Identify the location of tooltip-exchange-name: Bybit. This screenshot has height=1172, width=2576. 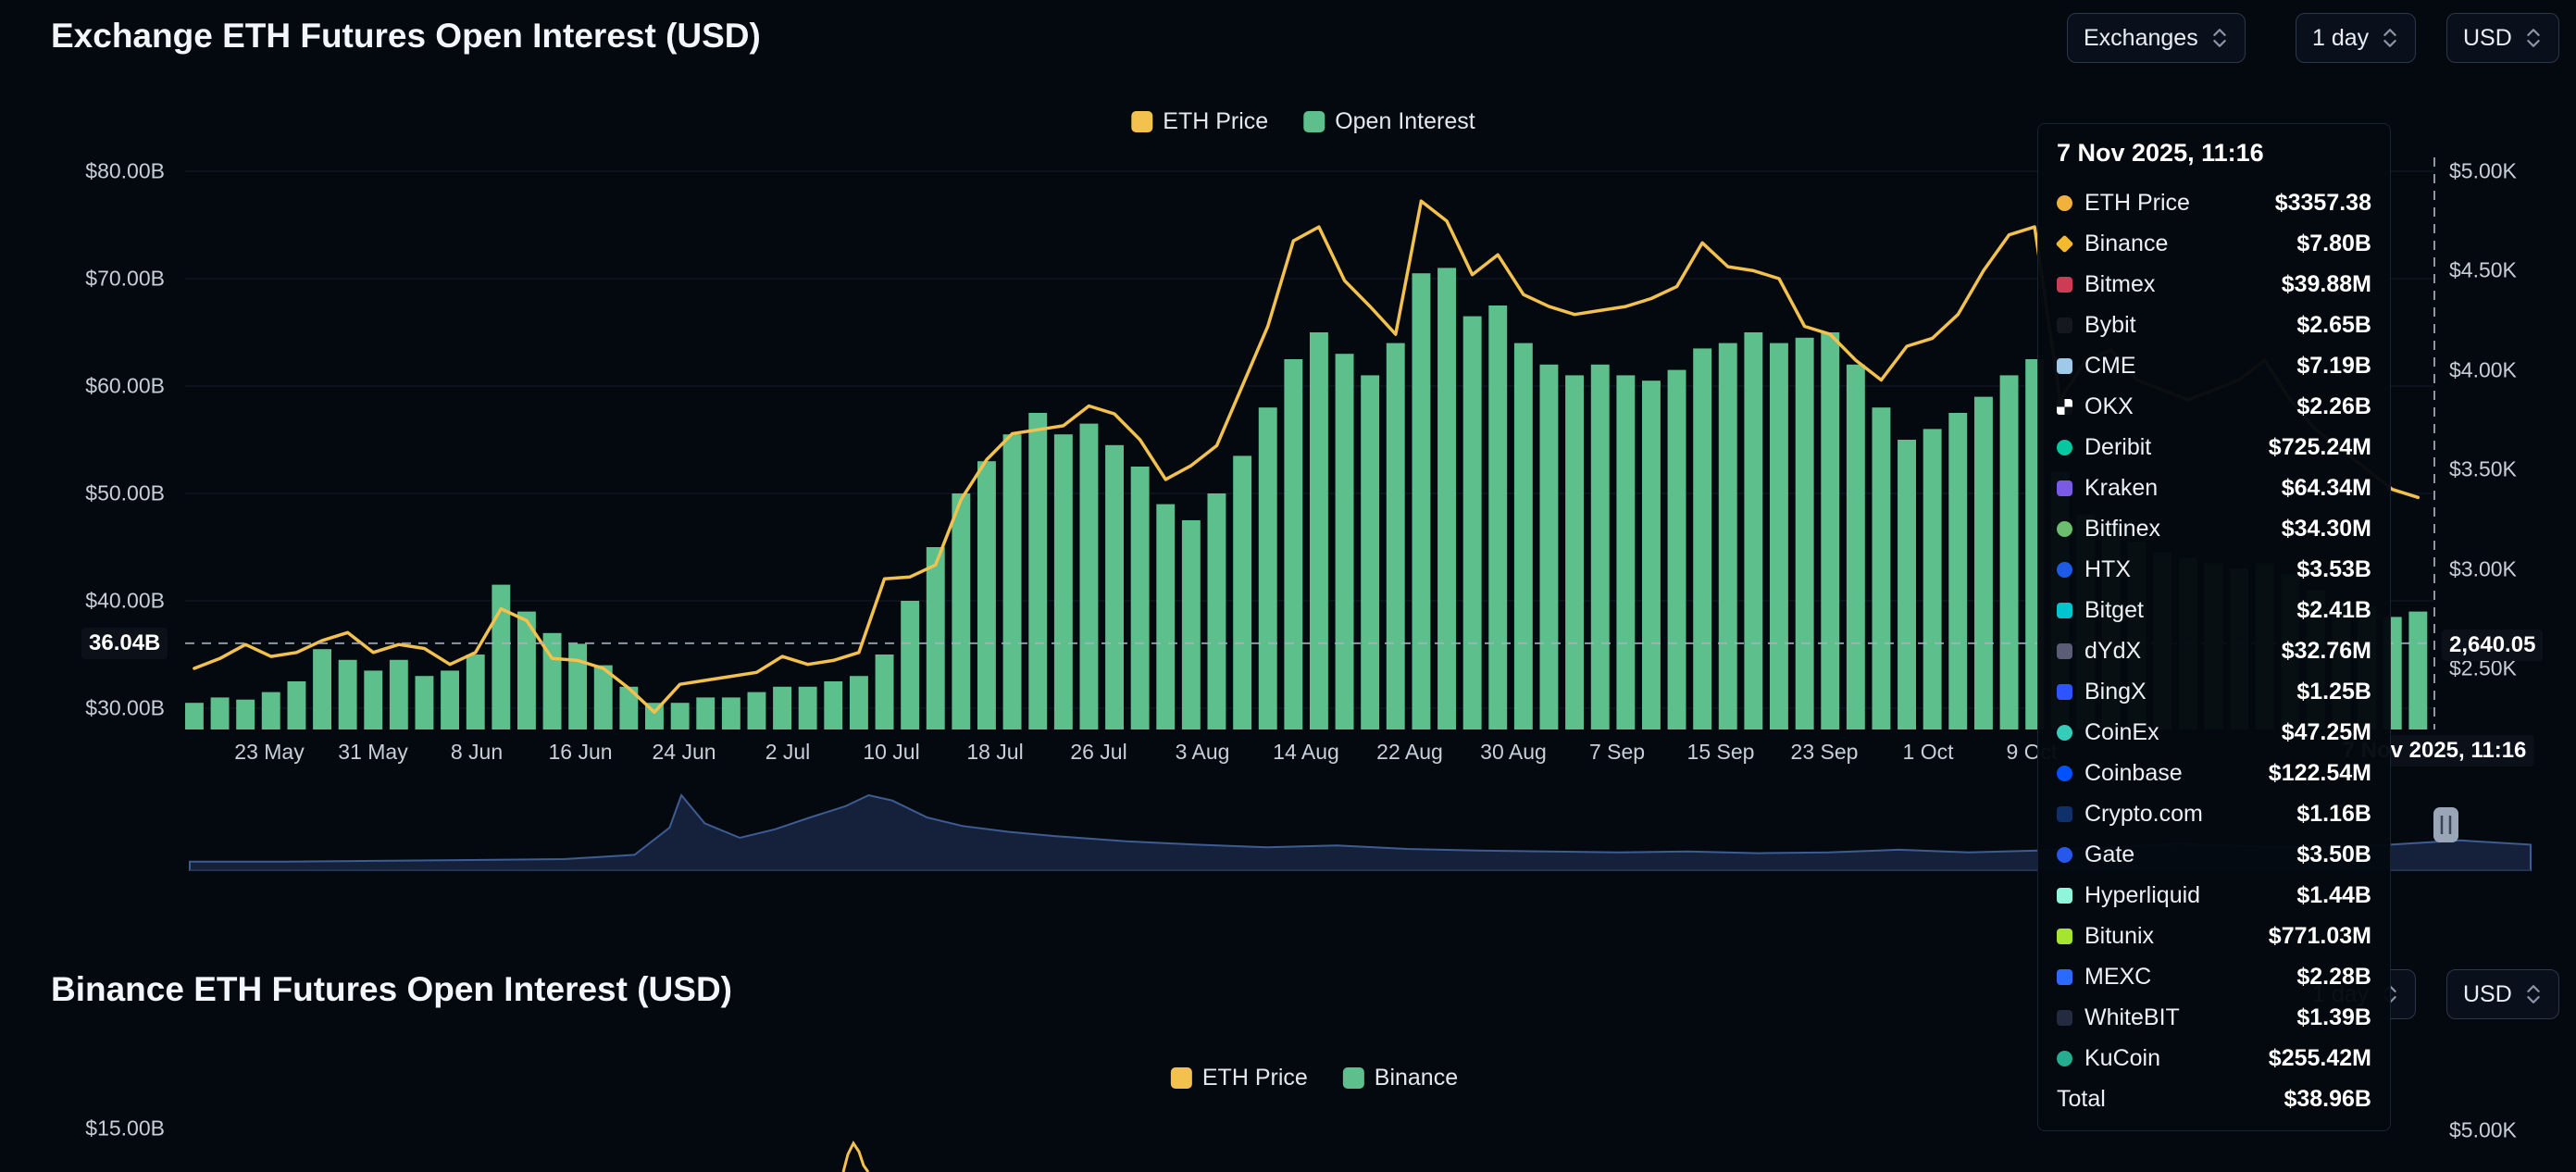
(2110, 324).